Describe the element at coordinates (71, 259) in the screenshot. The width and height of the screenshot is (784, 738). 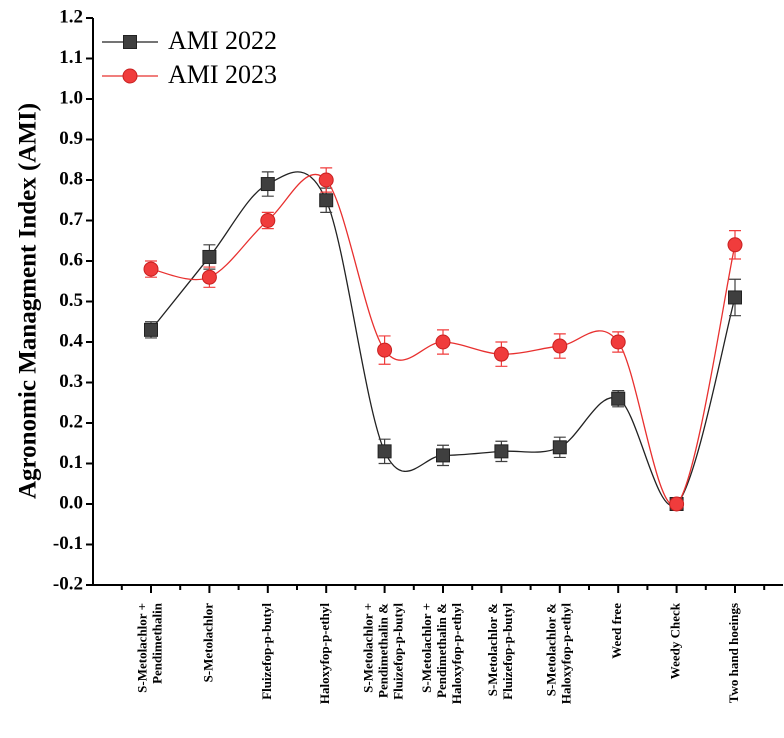
I see `y-tick-label: 0.6` at that location.